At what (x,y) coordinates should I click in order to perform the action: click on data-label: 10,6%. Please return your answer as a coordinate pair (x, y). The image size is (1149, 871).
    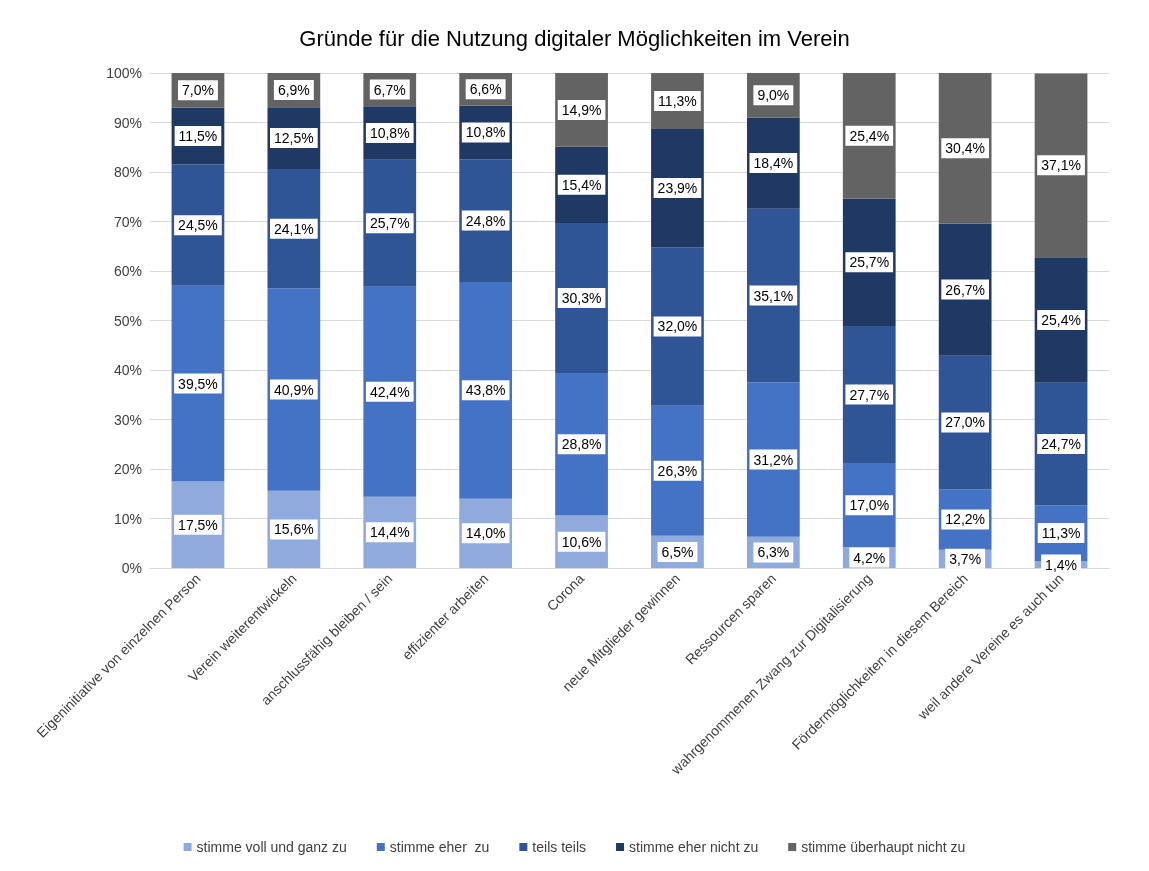
    Looking at the image, I should click on (581, 541).